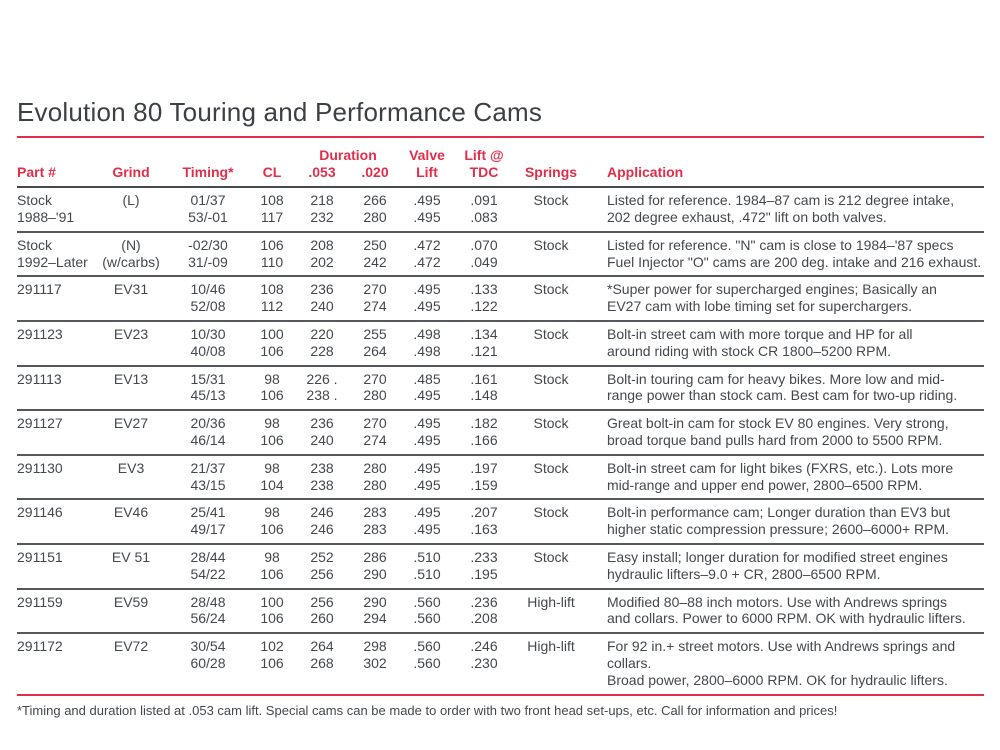 This screenshot has height=750, width=1000. Describe the element at coordinates (427, 253) in the screenshot. I see `cell-valve-lift: .472 .472` at that location.